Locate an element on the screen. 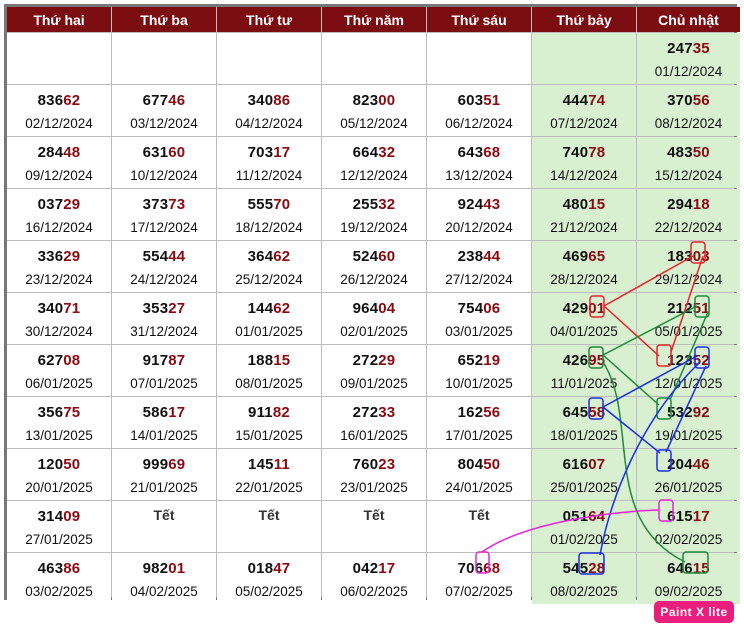  day-cell: 25532 19/12/2024 is located at coordinates (374, 214).